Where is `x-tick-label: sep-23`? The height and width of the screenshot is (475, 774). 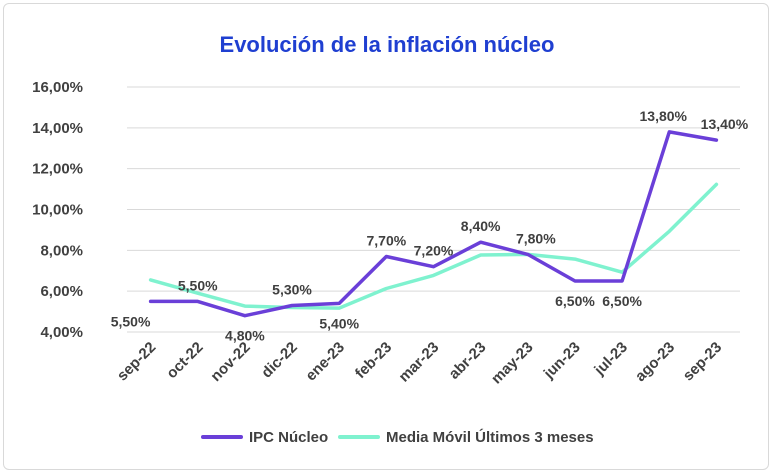
x-tick-label: sep-23 is located at coordinates (703, 362).